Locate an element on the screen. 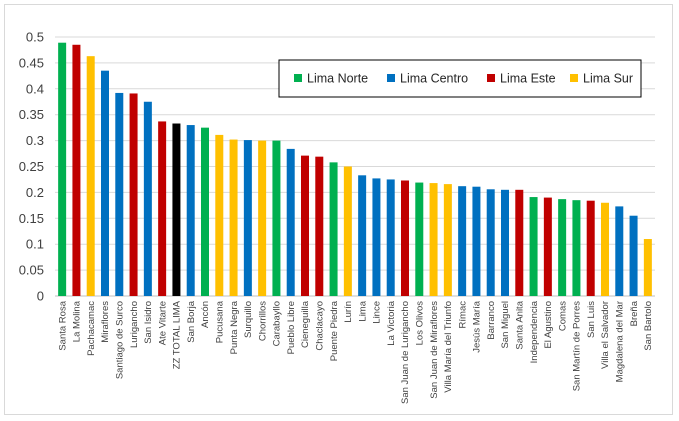 Image resolution: width=679 pixels, height=421 pixels. category-label: Ate Vitarte is located at coordinates (162, 323).